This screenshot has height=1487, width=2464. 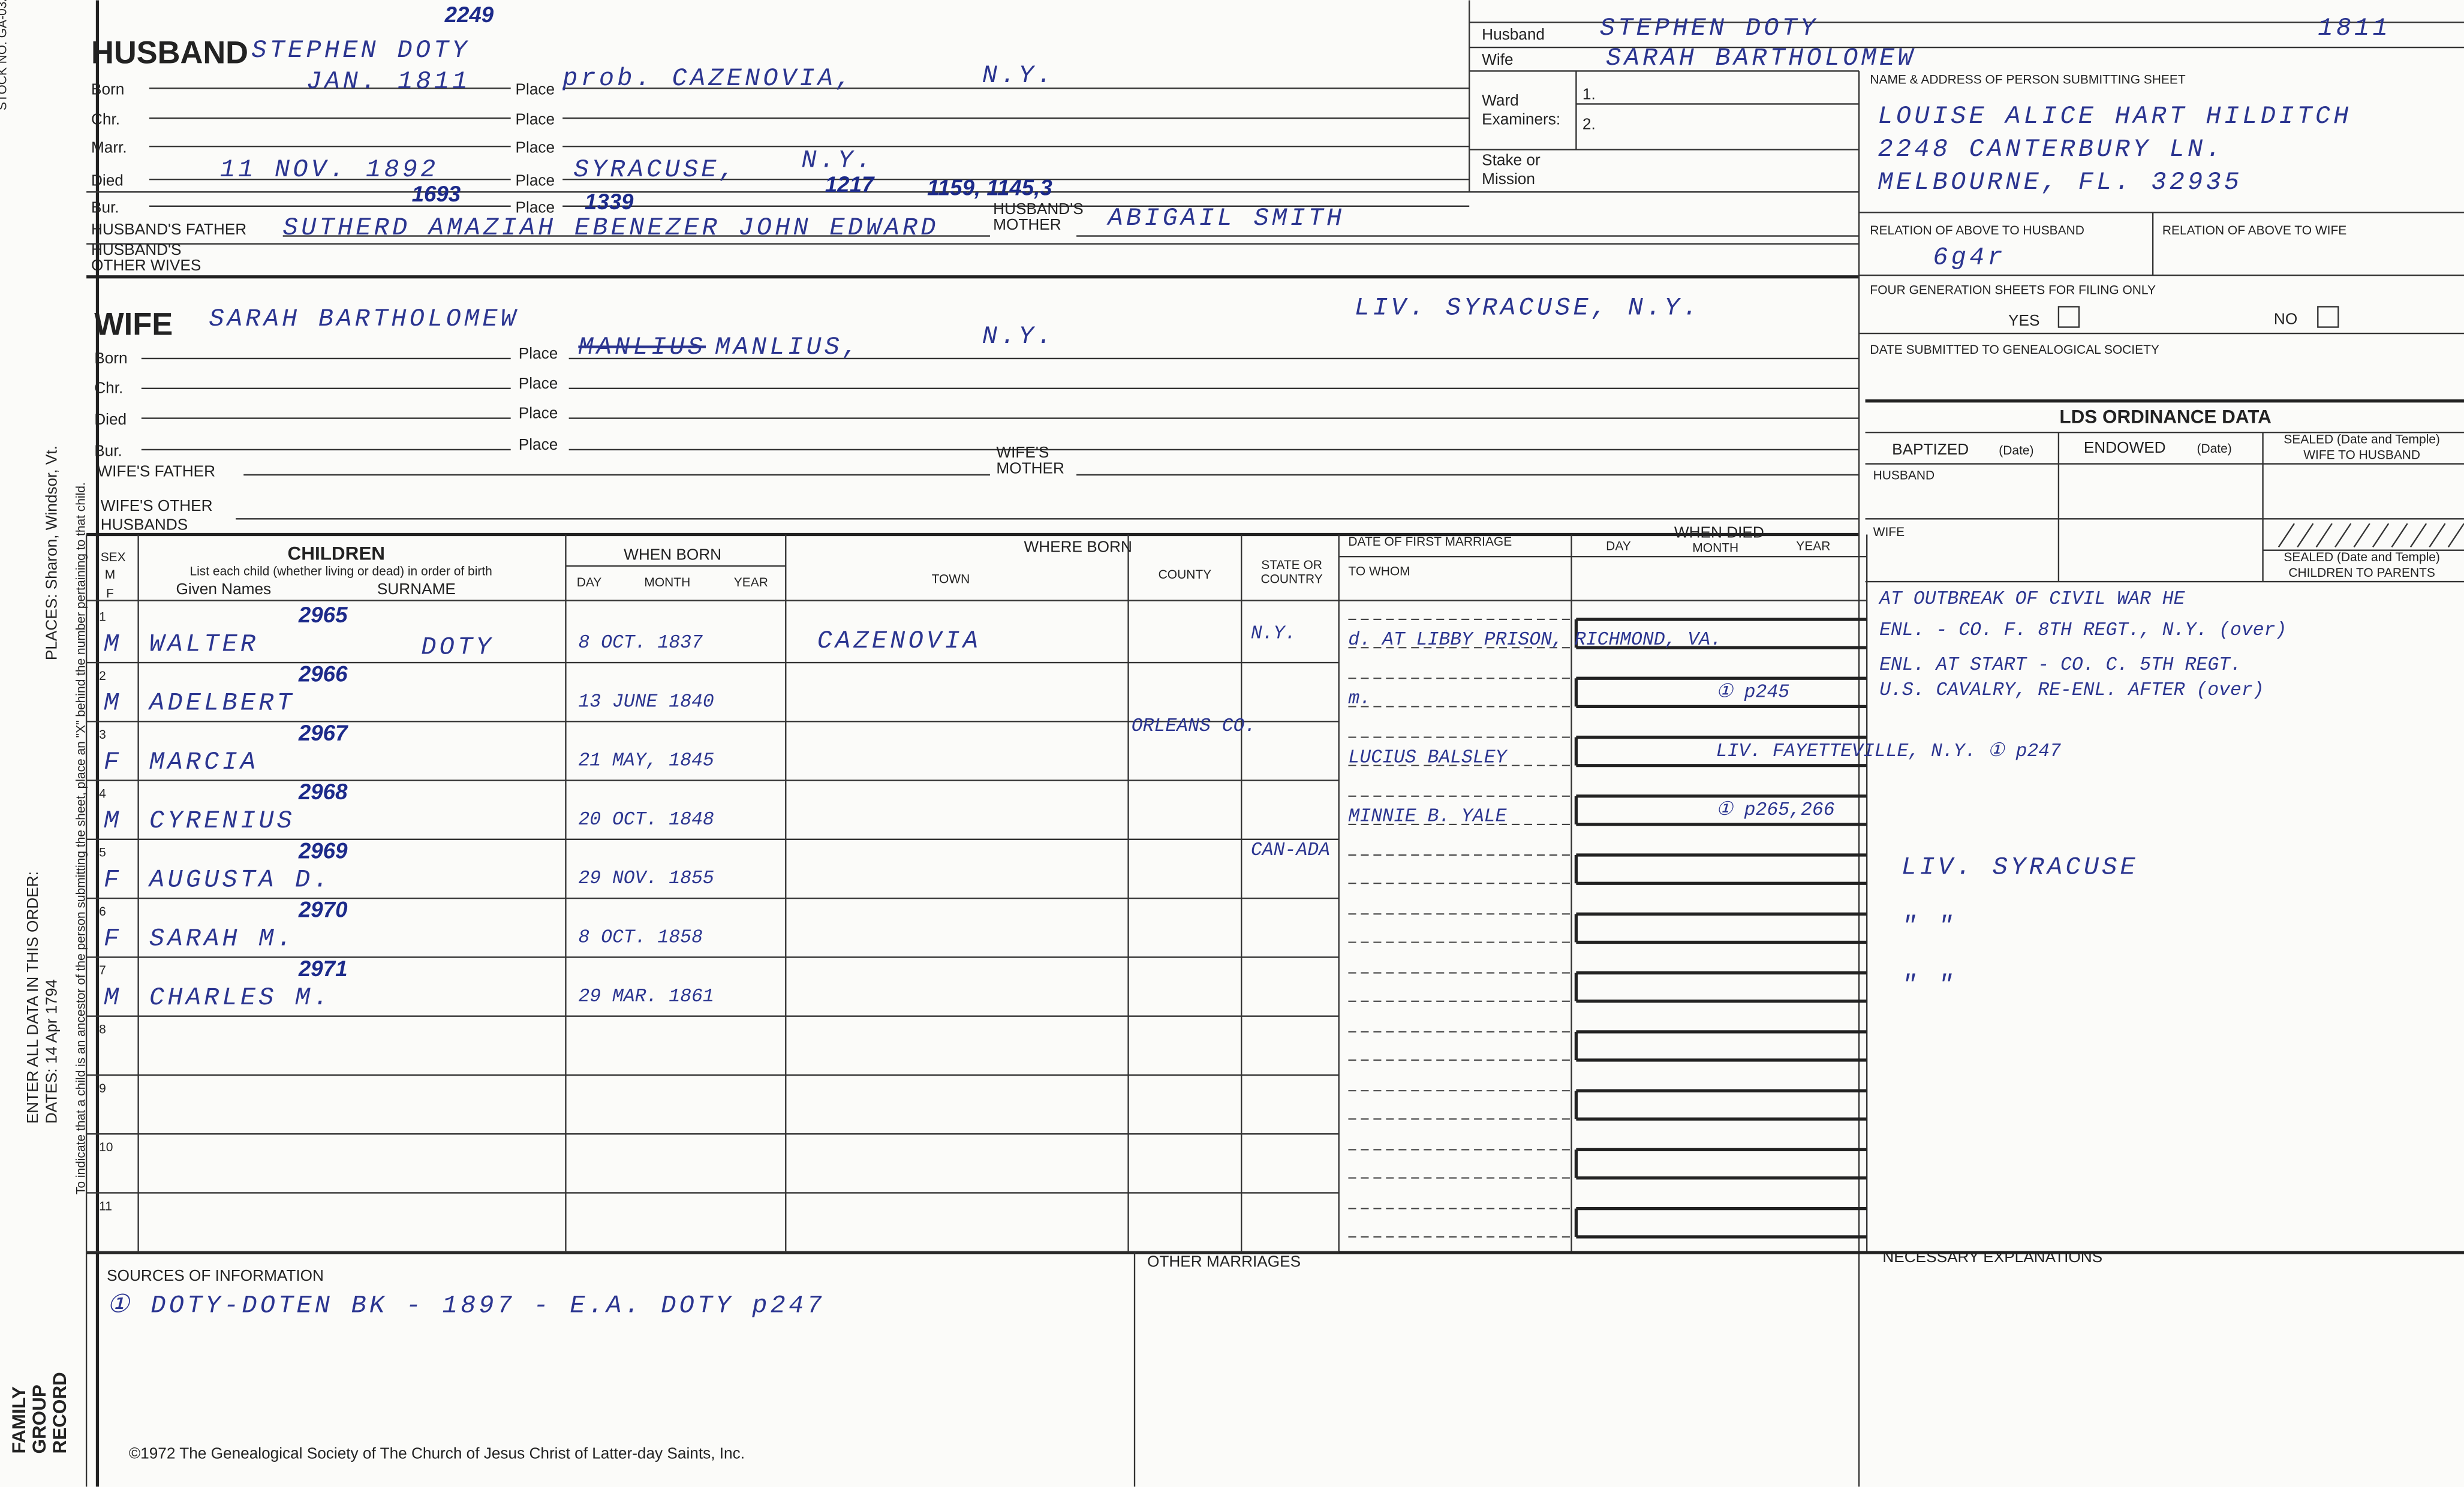 I want to click on row-numbers: 5, so click(x=103, y=853).